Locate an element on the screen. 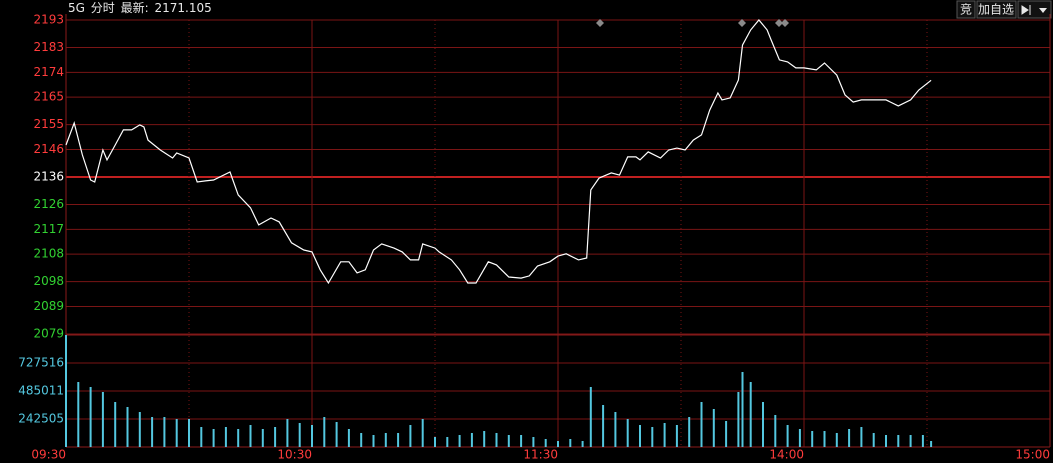  y-tick-label: 2136 is located at coordinates (48, 177).